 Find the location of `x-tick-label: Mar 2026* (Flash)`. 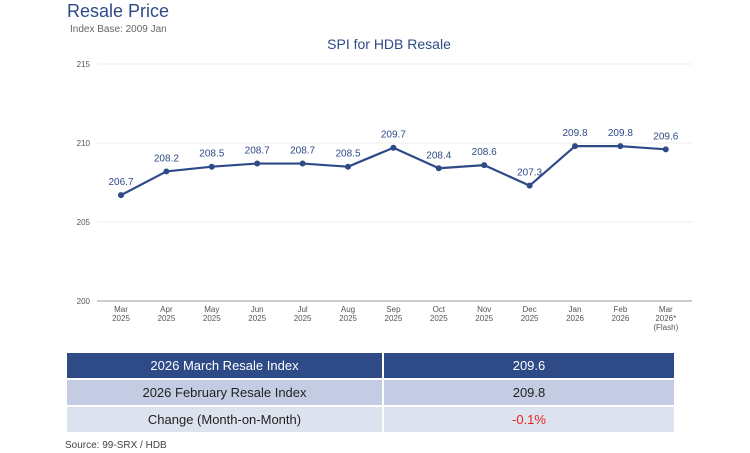

x-tick-label: Mar 2026* (Flash) is located at coordinates (665, 318).